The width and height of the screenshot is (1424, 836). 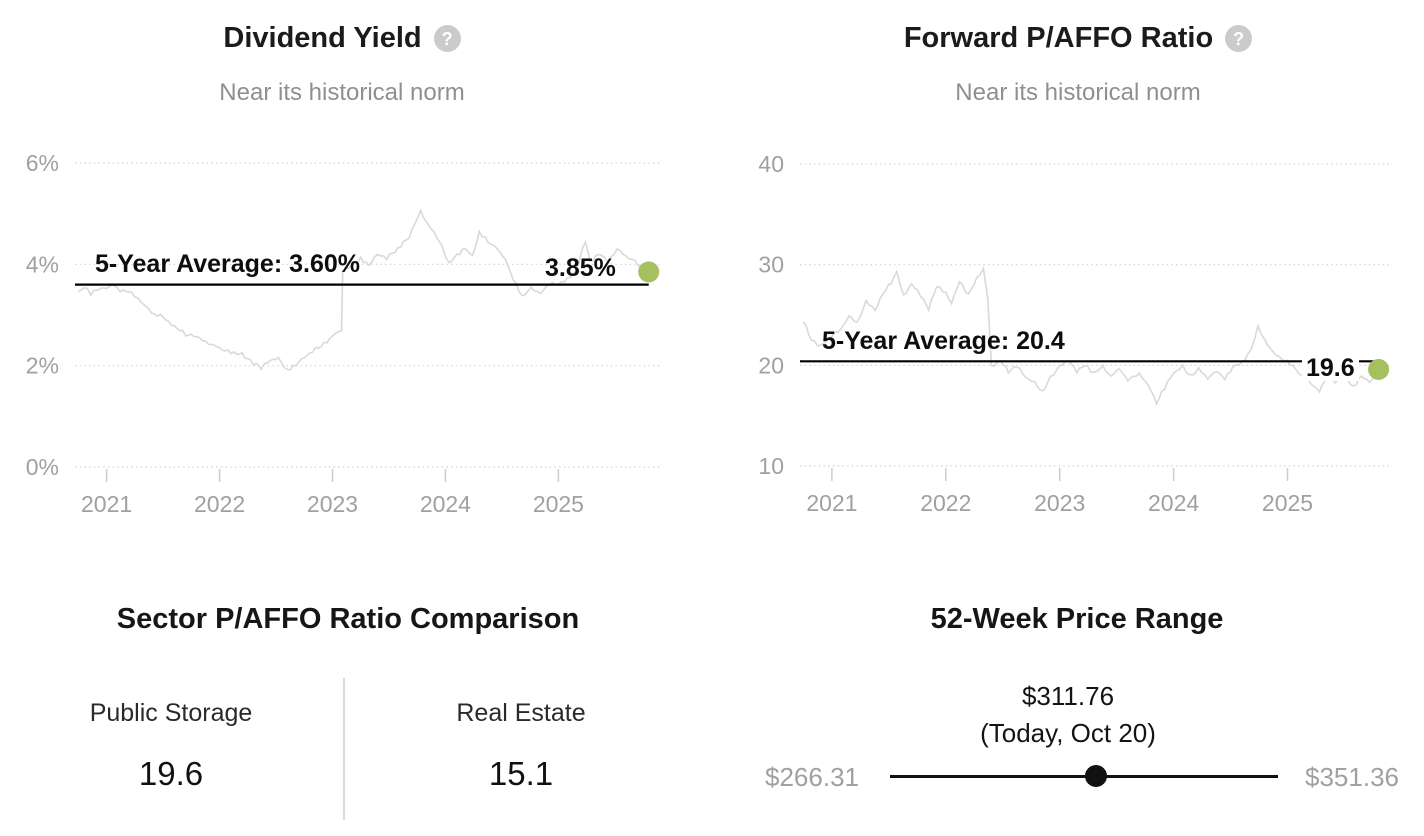 What do you see at coordinates (1084, 776) in the screenshot?
I see `price-range-track` at bounding box center [1084, 776].